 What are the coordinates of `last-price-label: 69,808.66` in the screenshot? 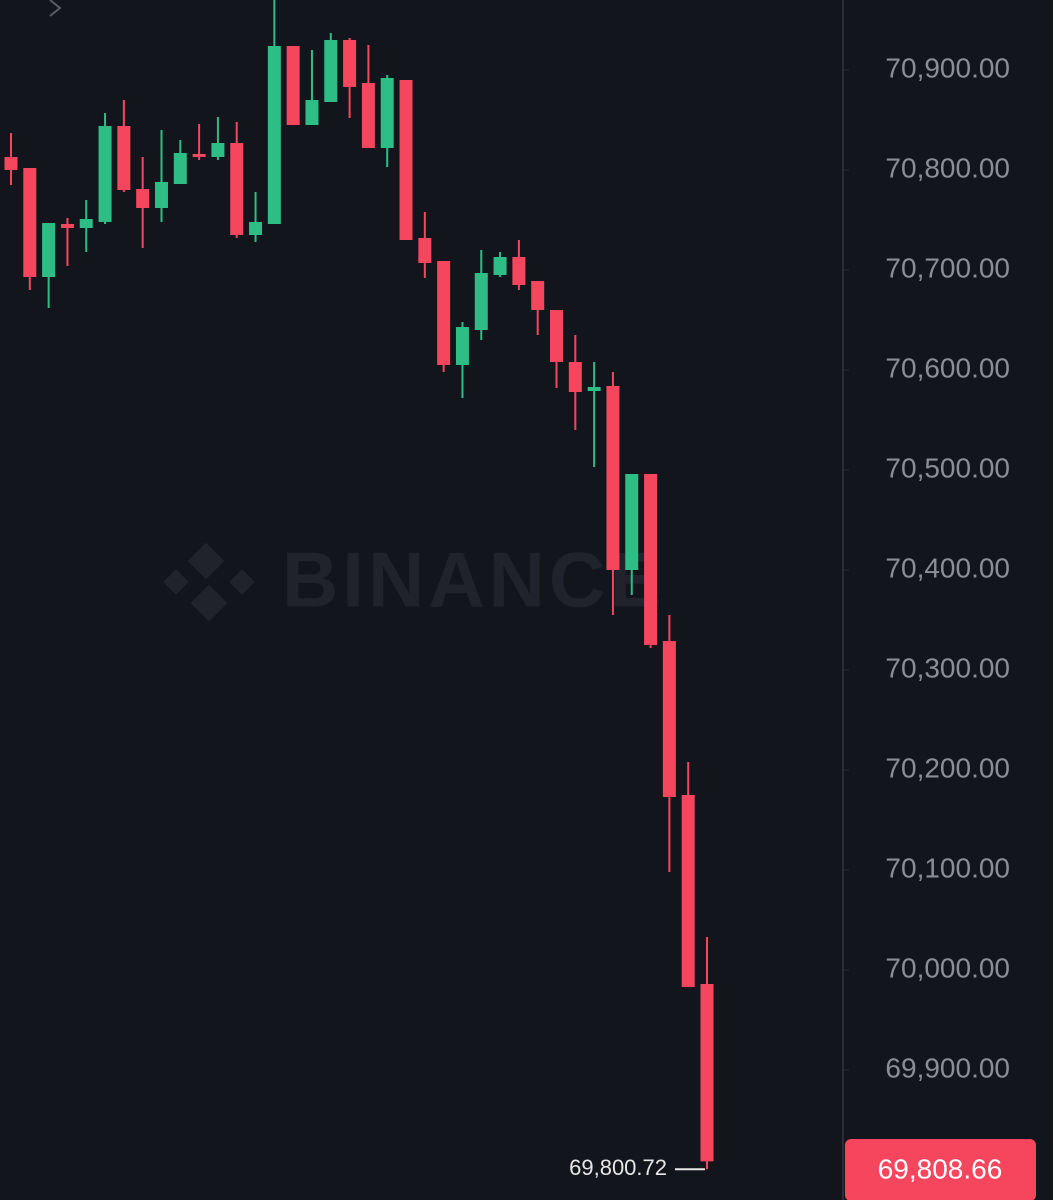 It's located at (940, 1168).